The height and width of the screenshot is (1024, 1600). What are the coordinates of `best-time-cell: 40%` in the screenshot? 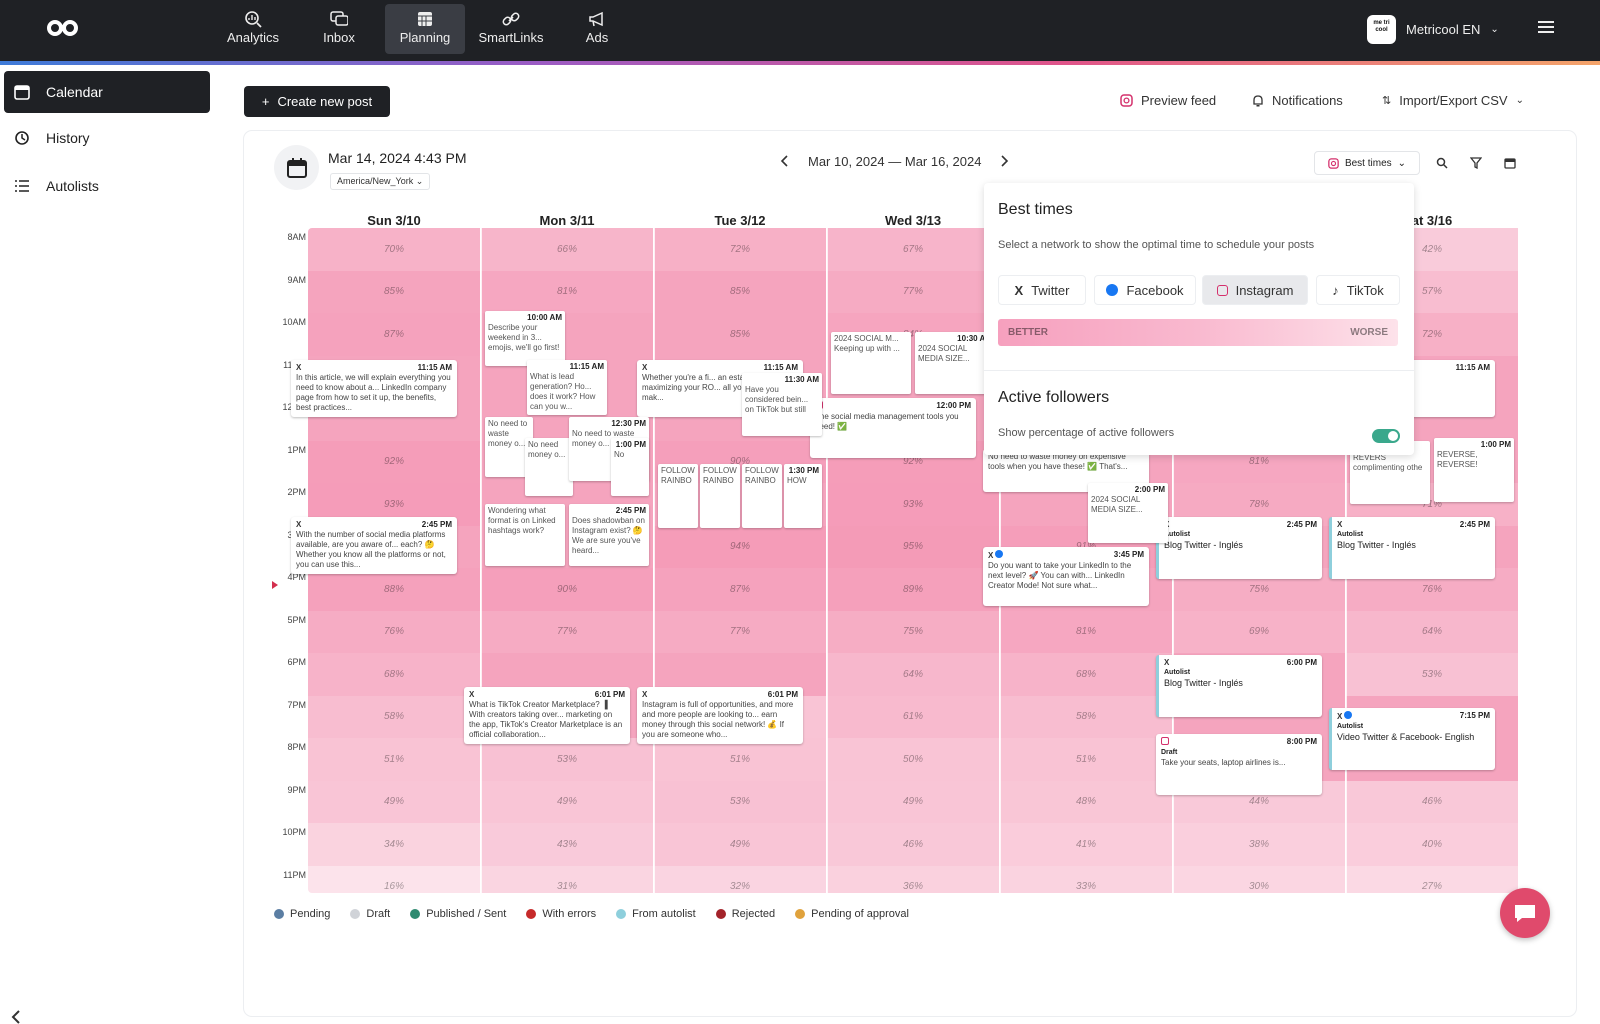 It's located at (1432, 844).